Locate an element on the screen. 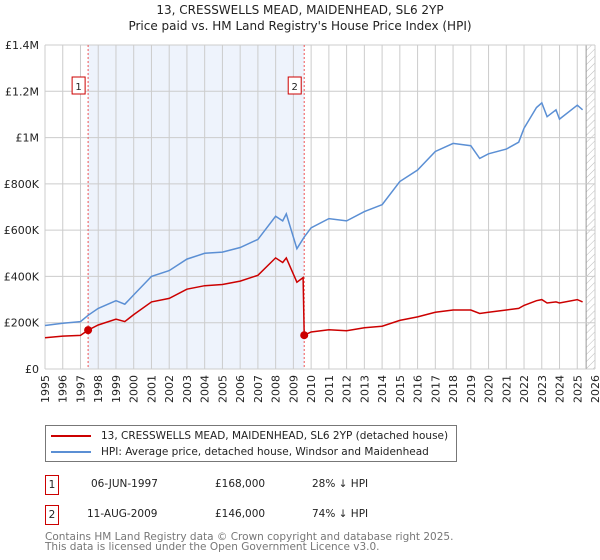 This screenshot has width=600, height=560. x-tick-label: 2010 is located at coordinates (311, 389).